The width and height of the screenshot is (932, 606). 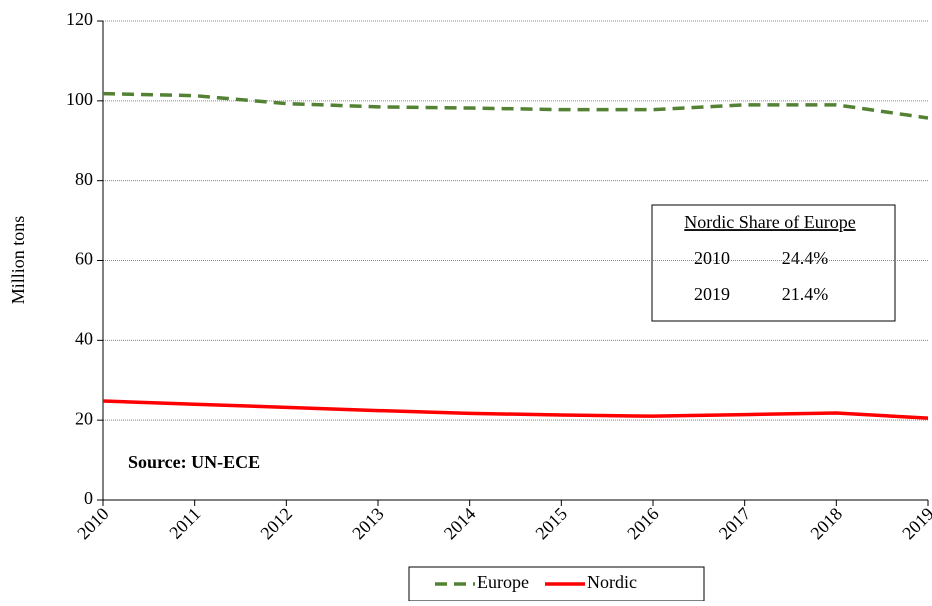 I want to click on y-tick-label: 100, so click(x=79, y=99).